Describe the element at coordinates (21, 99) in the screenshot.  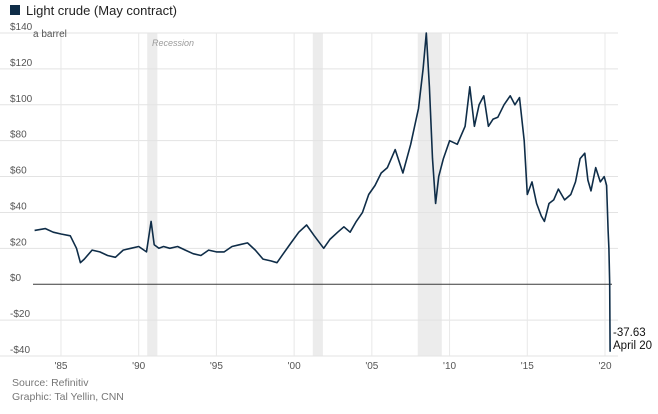
I see `y-tick-label: $100` at that location.